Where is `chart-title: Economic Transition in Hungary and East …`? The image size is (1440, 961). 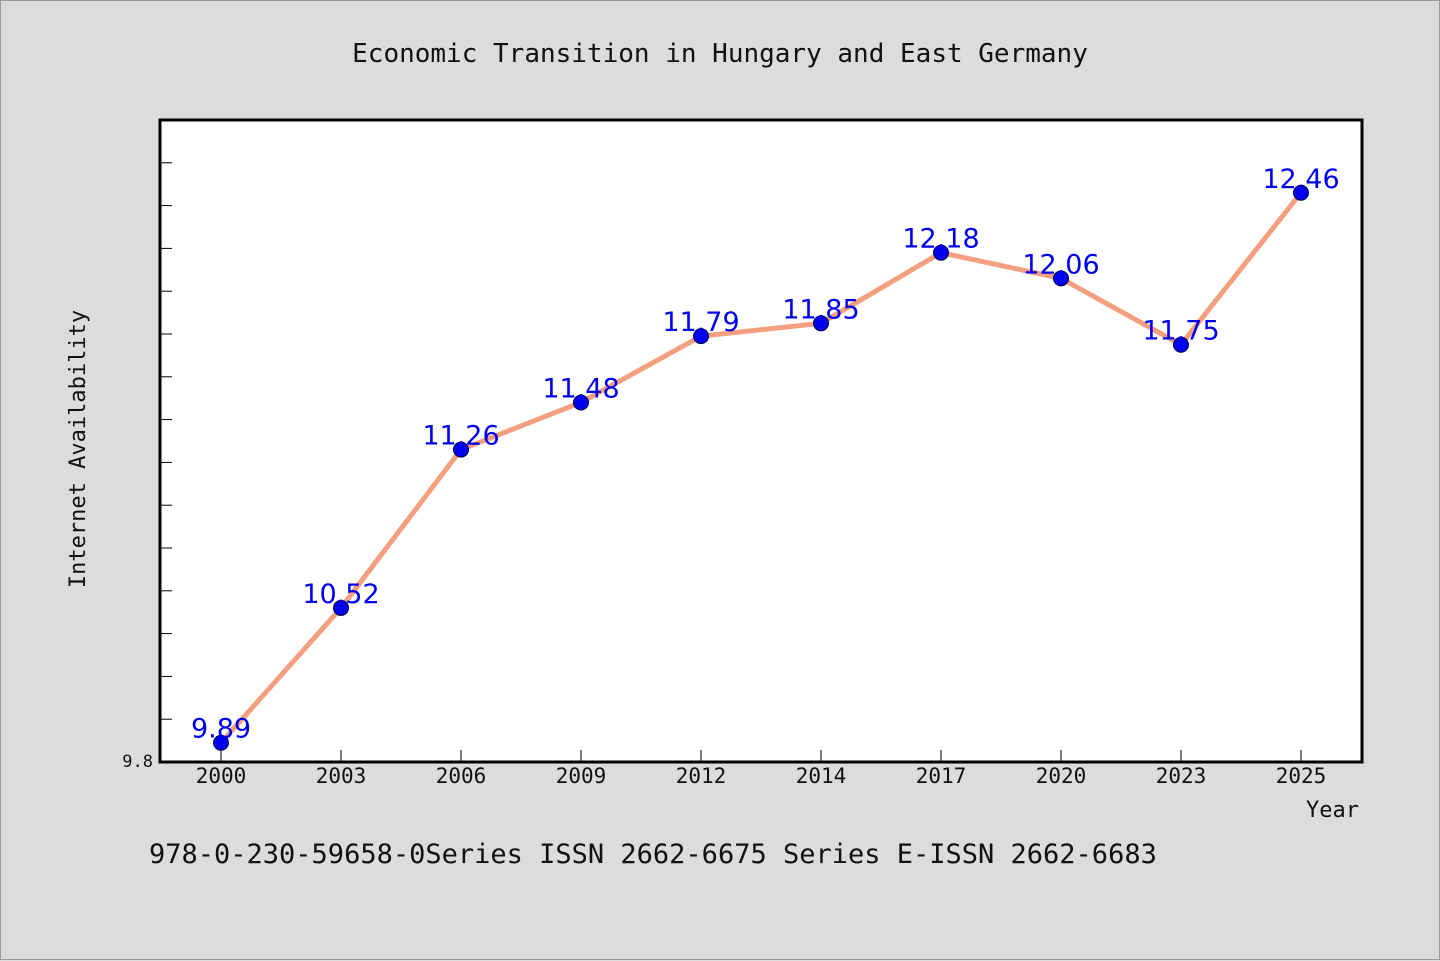 chart-title: Economic Transition in Hungary and East … is located at coordinates (720, 54).